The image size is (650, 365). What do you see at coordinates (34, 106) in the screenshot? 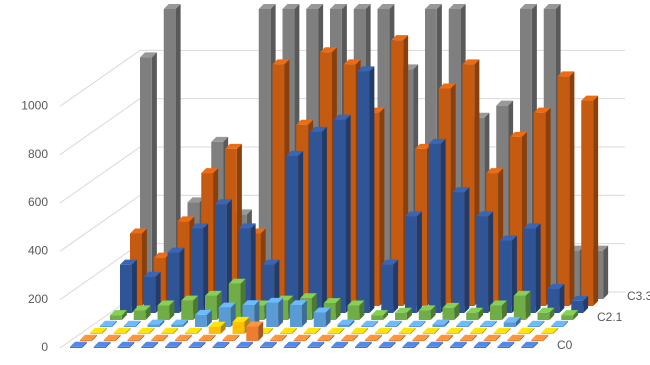
I see `y-tick-label: 1000` at bounding box center [34, 106].